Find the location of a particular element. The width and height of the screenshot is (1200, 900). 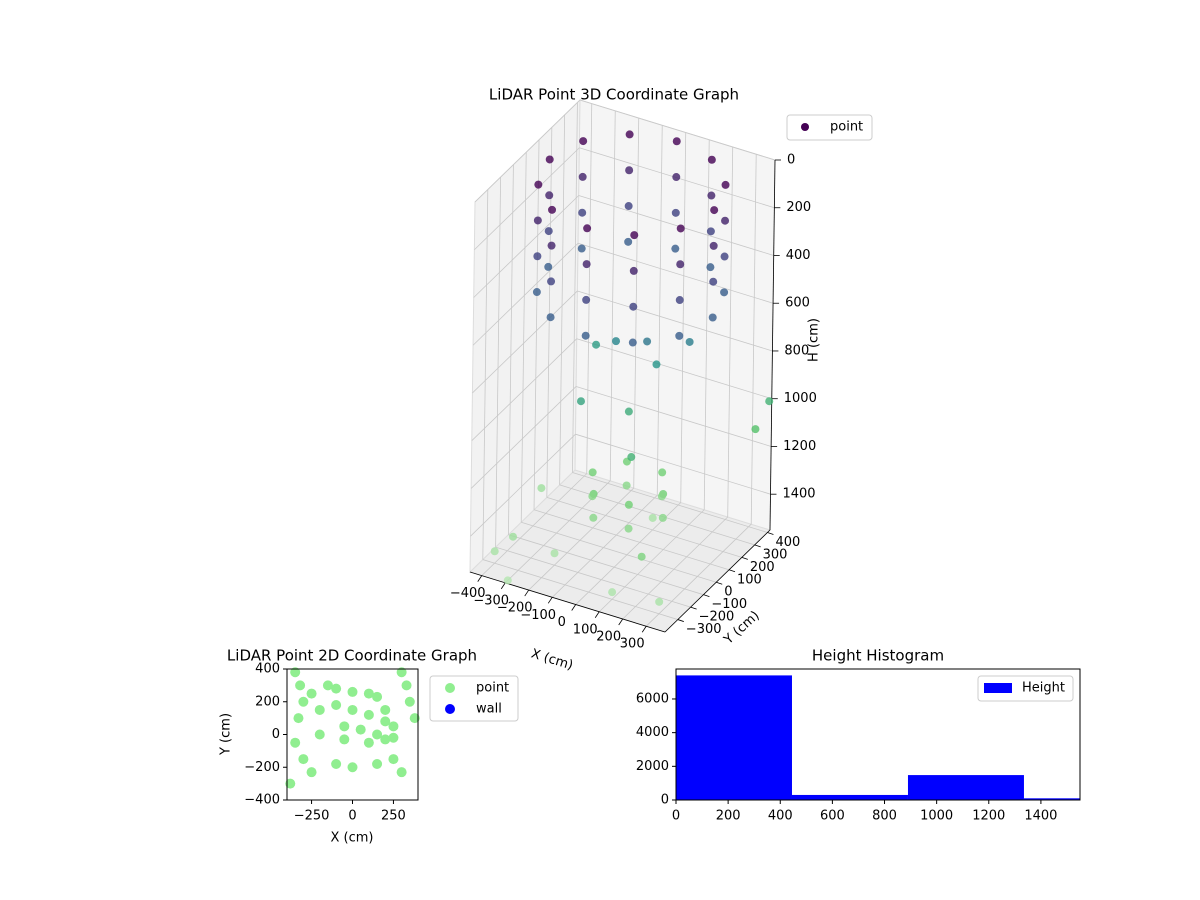

y-tick-label: 0 is located at coordinates (665, 800).